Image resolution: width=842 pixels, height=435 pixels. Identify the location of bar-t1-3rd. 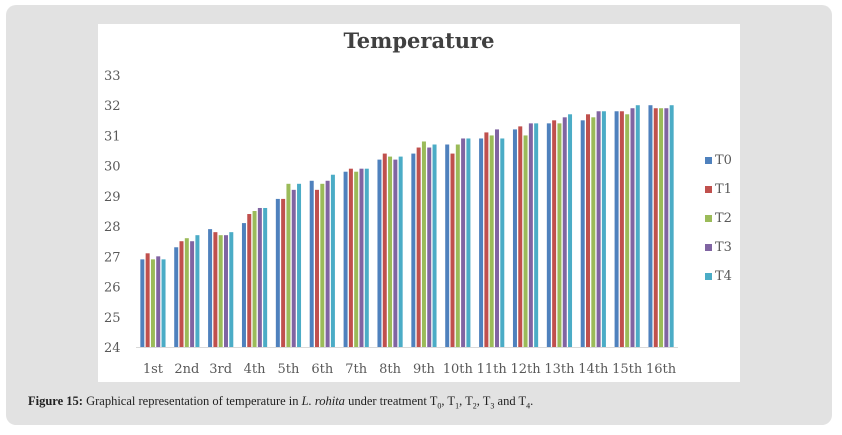
(215, 289).